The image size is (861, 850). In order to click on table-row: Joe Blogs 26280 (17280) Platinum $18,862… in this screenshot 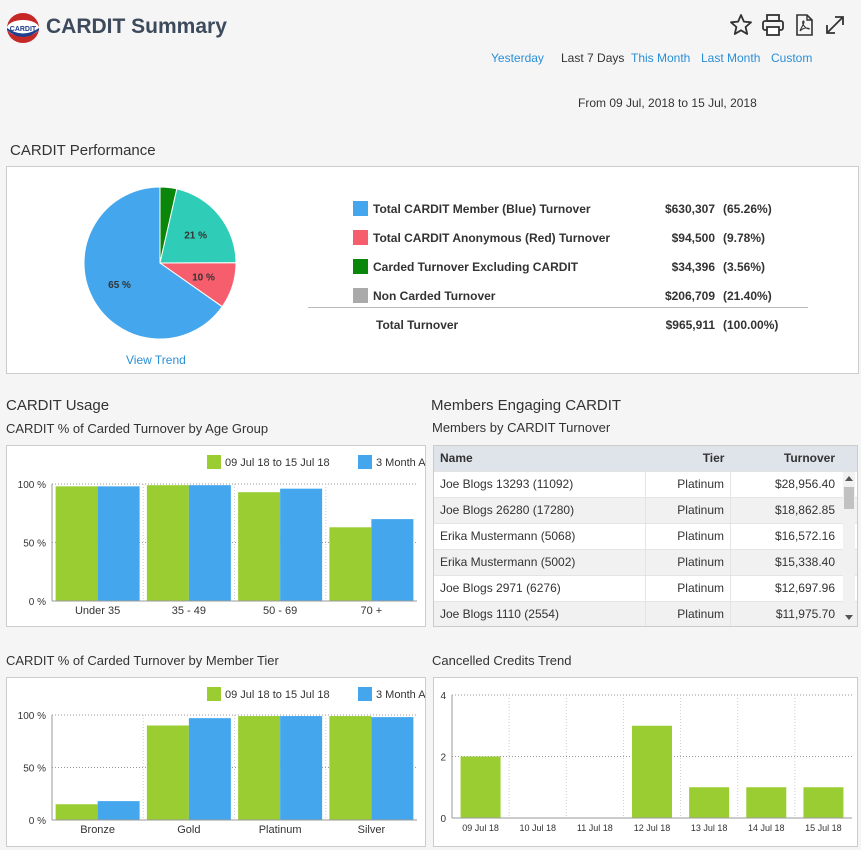, I will do `click(645, 509)`.